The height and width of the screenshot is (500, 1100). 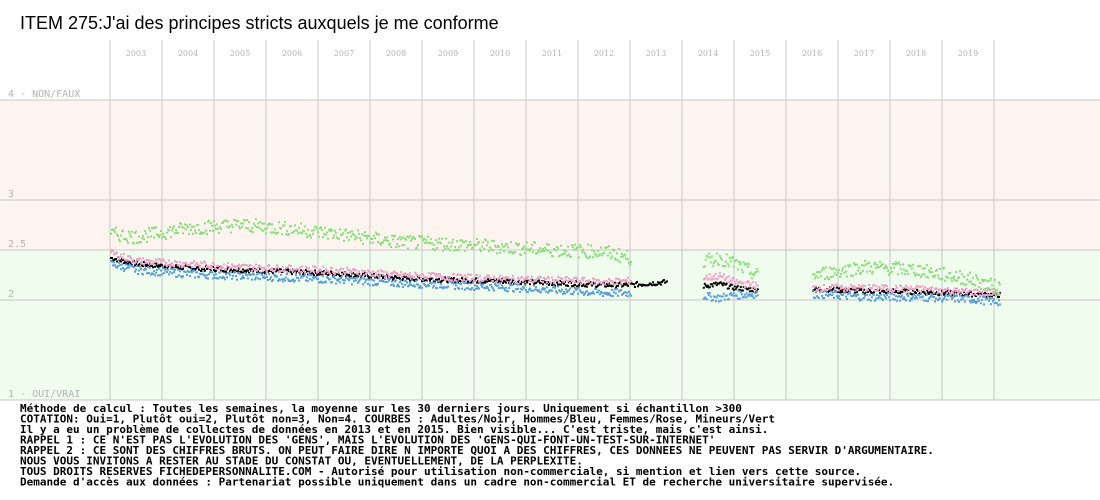 I want to click on x-tick-label: 2006, so click(x=292, y=53).